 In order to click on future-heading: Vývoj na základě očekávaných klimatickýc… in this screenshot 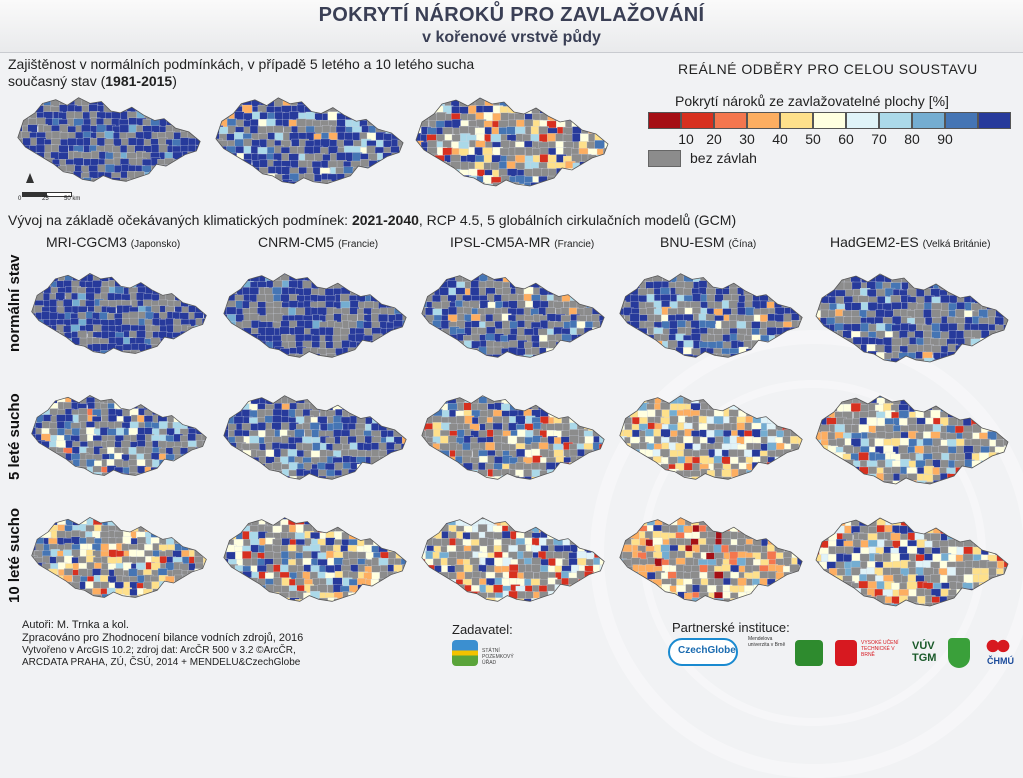, I will do `click(372, 220)`.